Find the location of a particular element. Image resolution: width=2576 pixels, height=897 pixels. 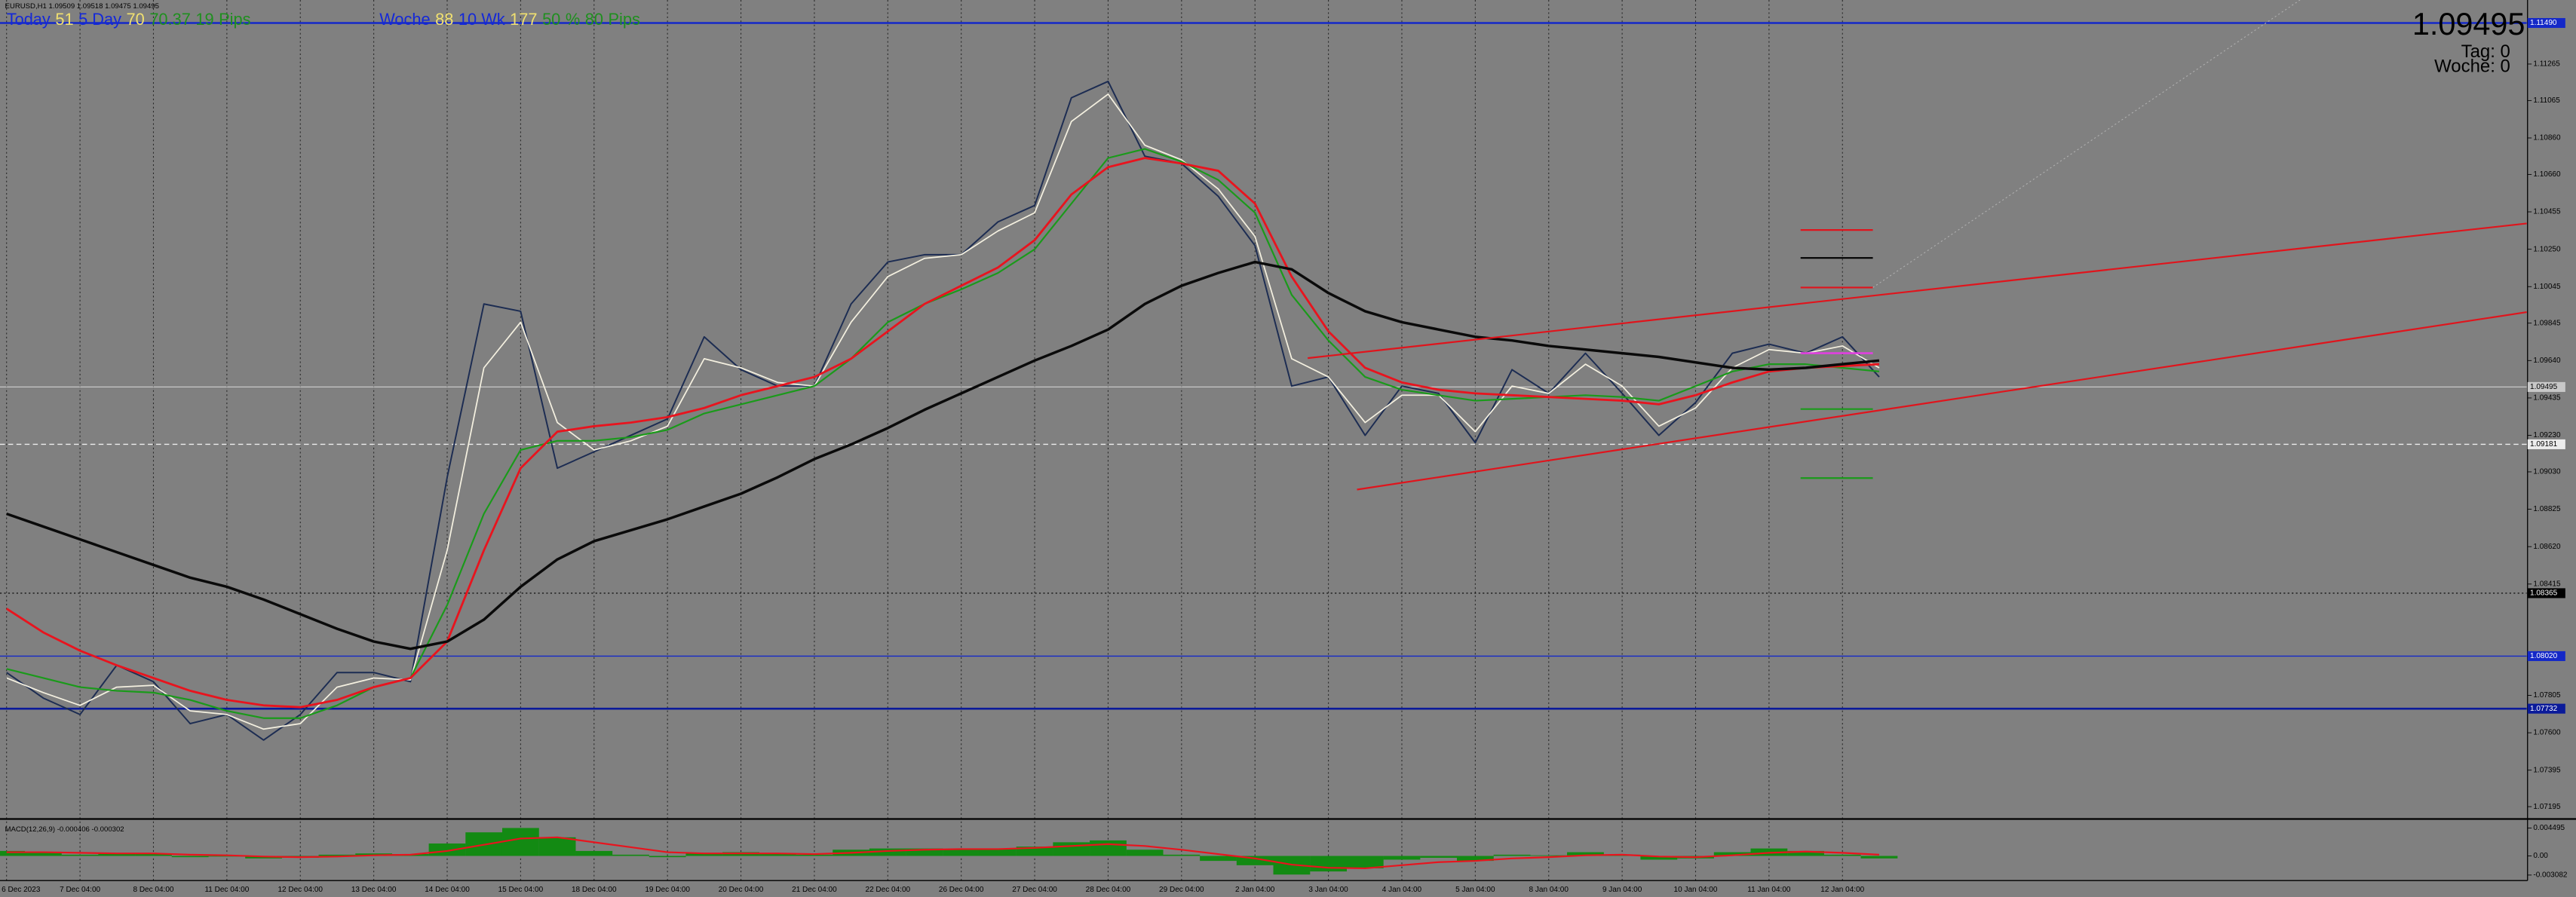

y-tick-label: 1.10660 is located at coordinates (2547, 174).